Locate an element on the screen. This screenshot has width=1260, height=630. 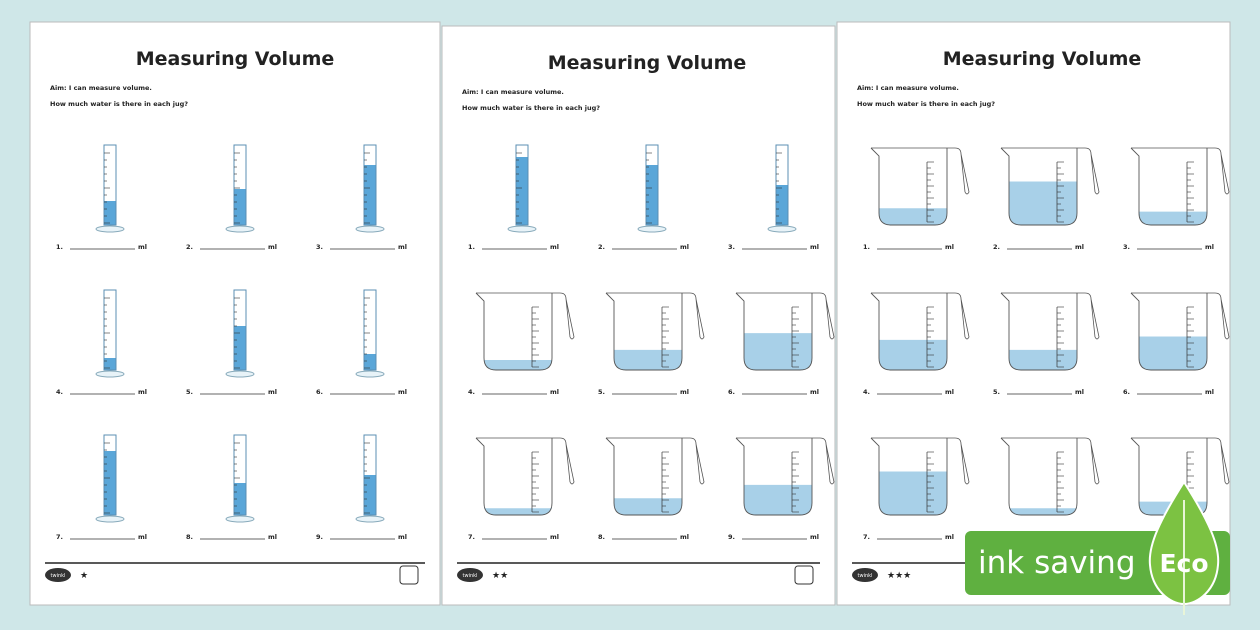
logo: twinkl is located at coordinates (58, 576).